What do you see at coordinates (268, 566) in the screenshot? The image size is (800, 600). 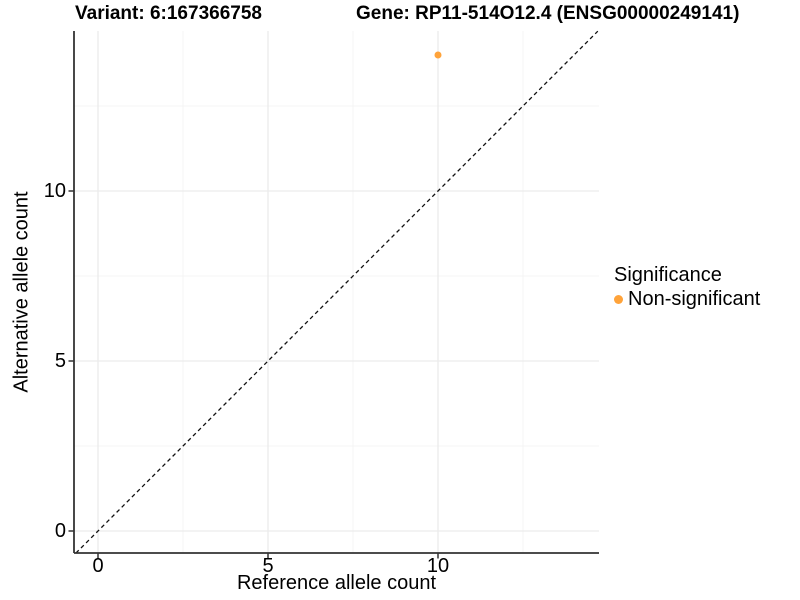 I see `x-tick-label: 5` at bounding box center [268, 566].